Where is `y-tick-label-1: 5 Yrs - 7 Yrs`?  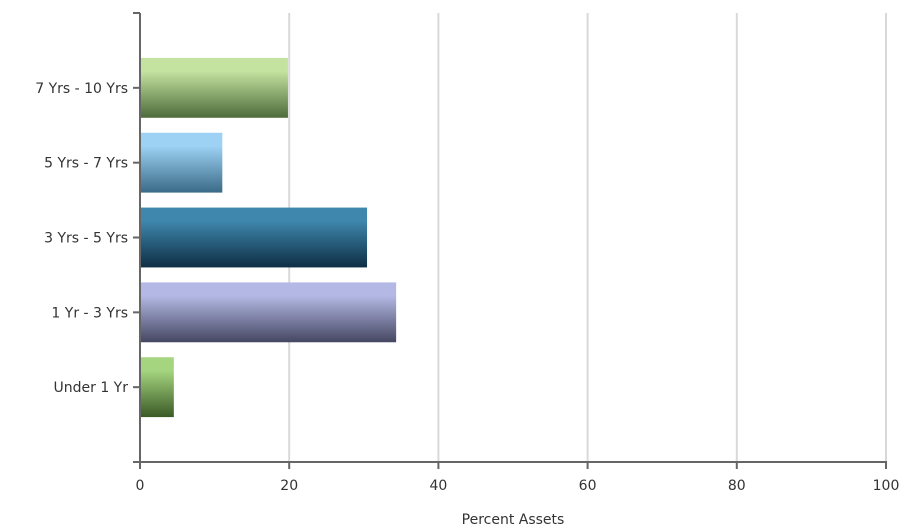
y-tick-label-1: 5 Yrs - 7 Yrs is located at coordinates (86, 164).